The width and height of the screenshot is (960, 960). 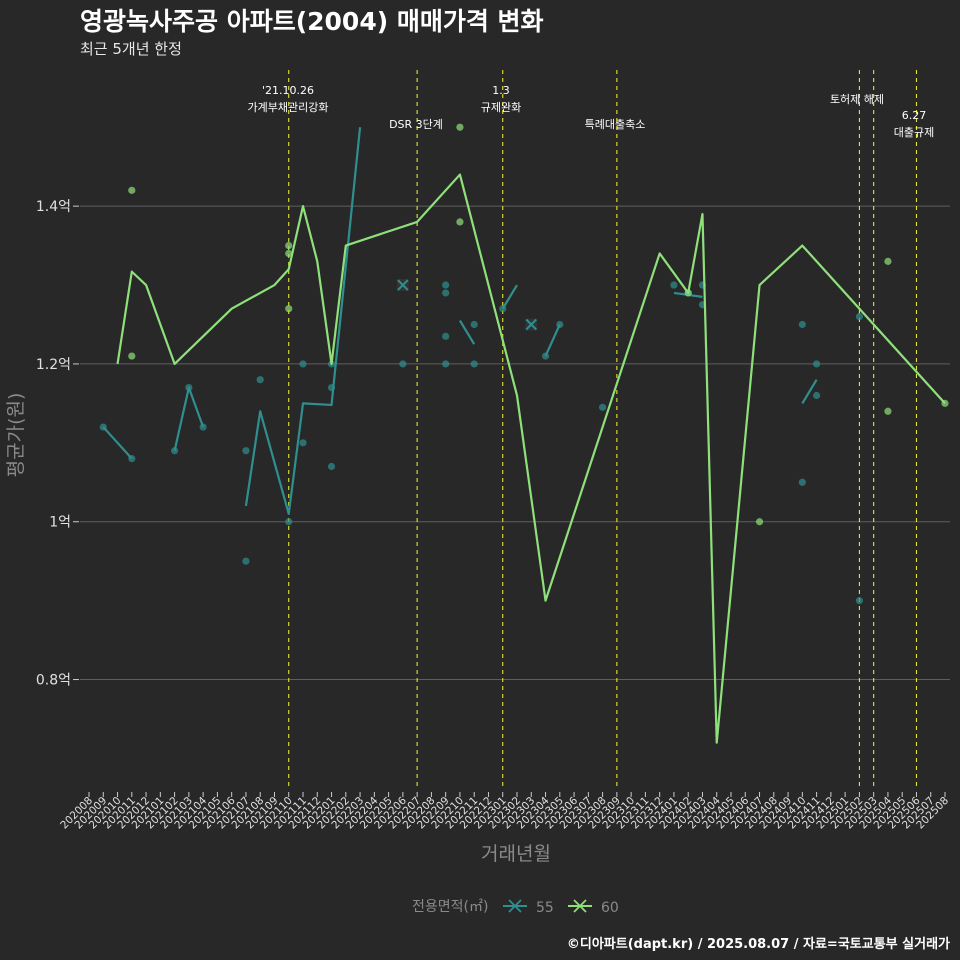 I want to click on chart-title: 영광녹사주공 아파트(2004) 매매가격 변화, so click(x=312, y=21).